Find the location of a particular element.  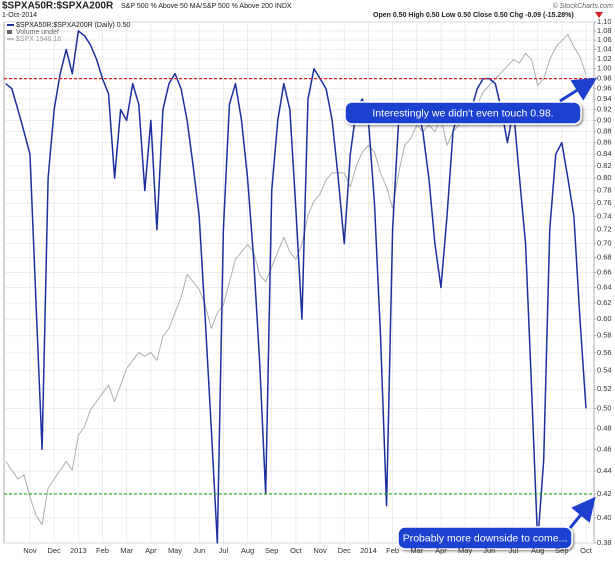

y-tick-label: 1.04 is located at coordinates (604, 48).